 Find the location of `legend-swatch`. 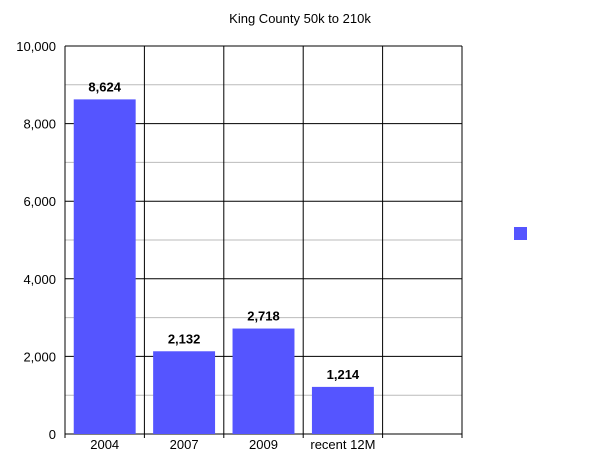

legend-swatch is located at coordinates (520, 233).